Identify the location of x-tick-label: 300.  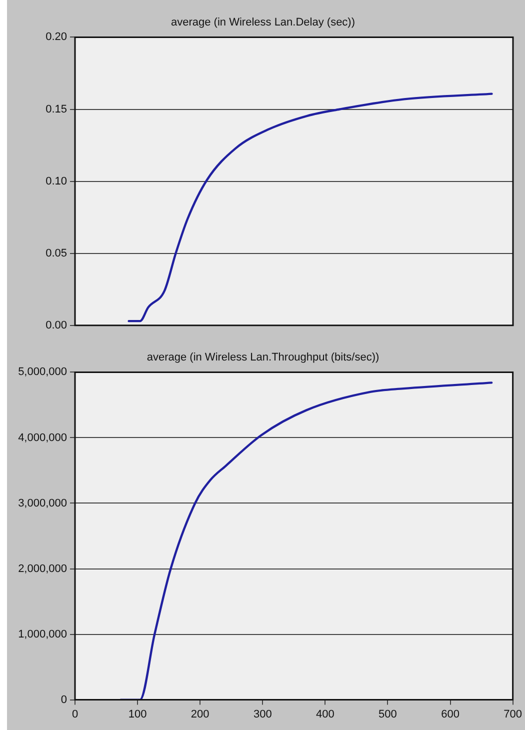
(262, 714).